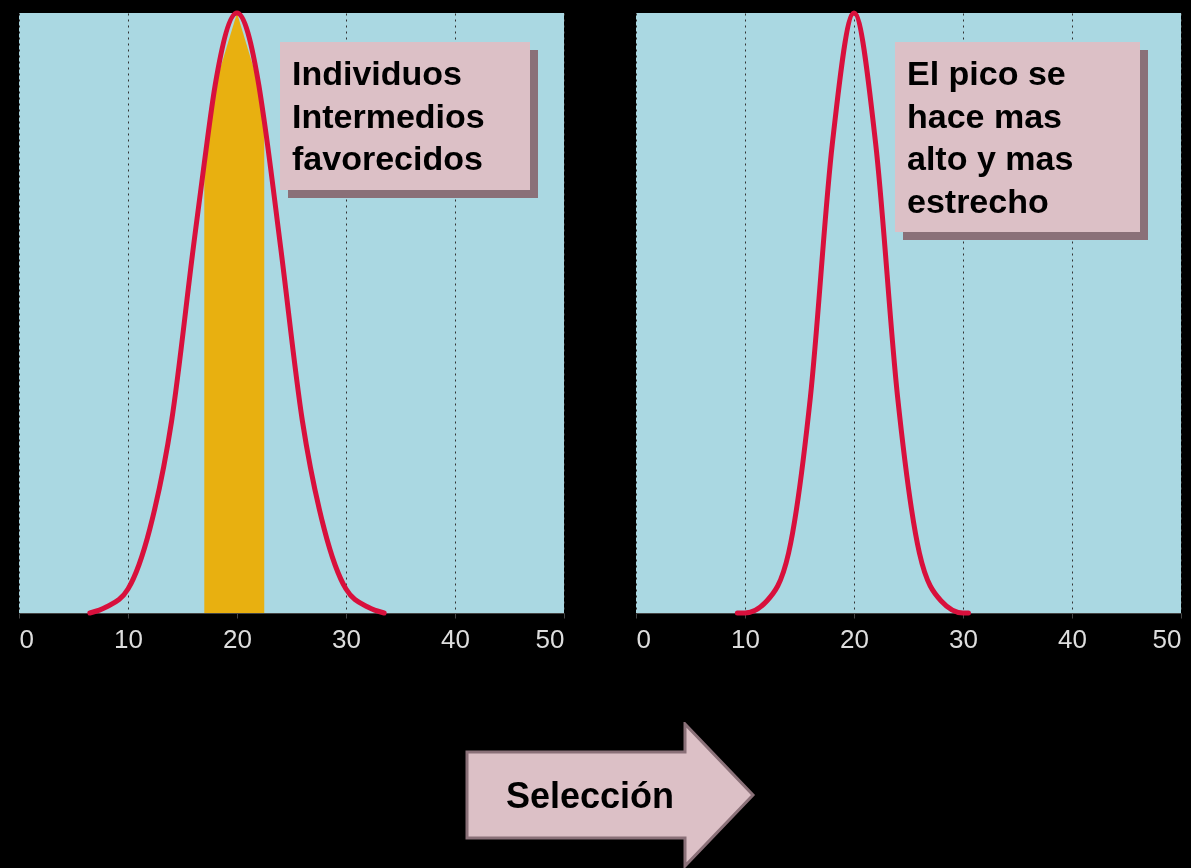 The image size is (1191, 868). Describe the element at coordinates (405, 116) in the screenshot. I see `annotation: Individuos Intermedios favorecidos` at that location.